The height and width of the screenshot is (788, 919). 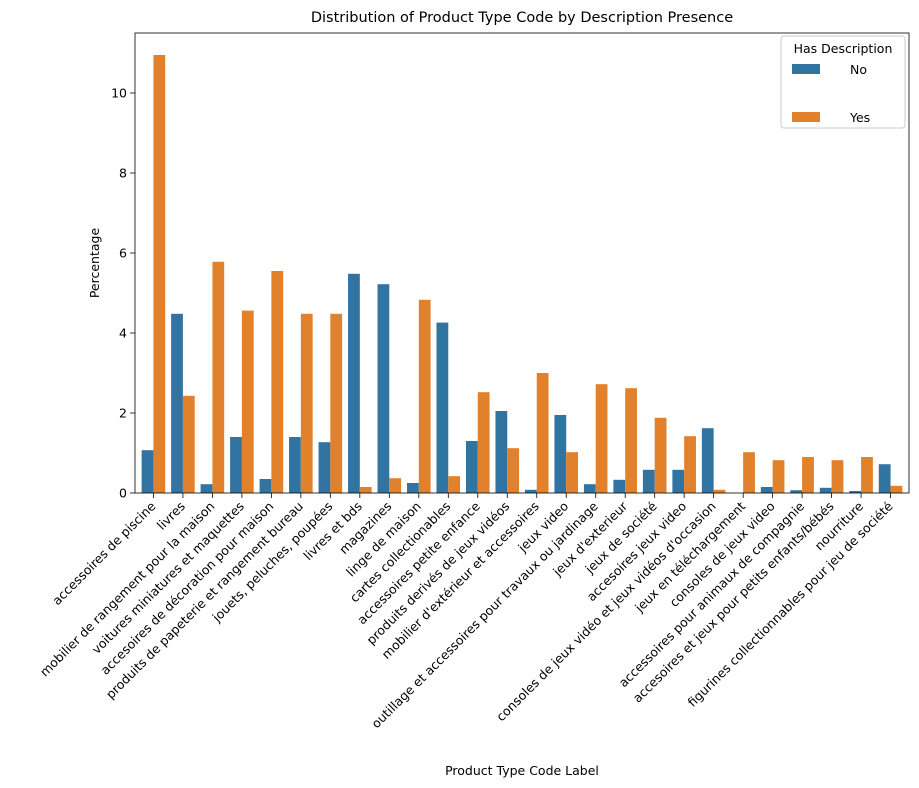 I want to click on legend: Has Description No Yes, so click(x=843, y=82).